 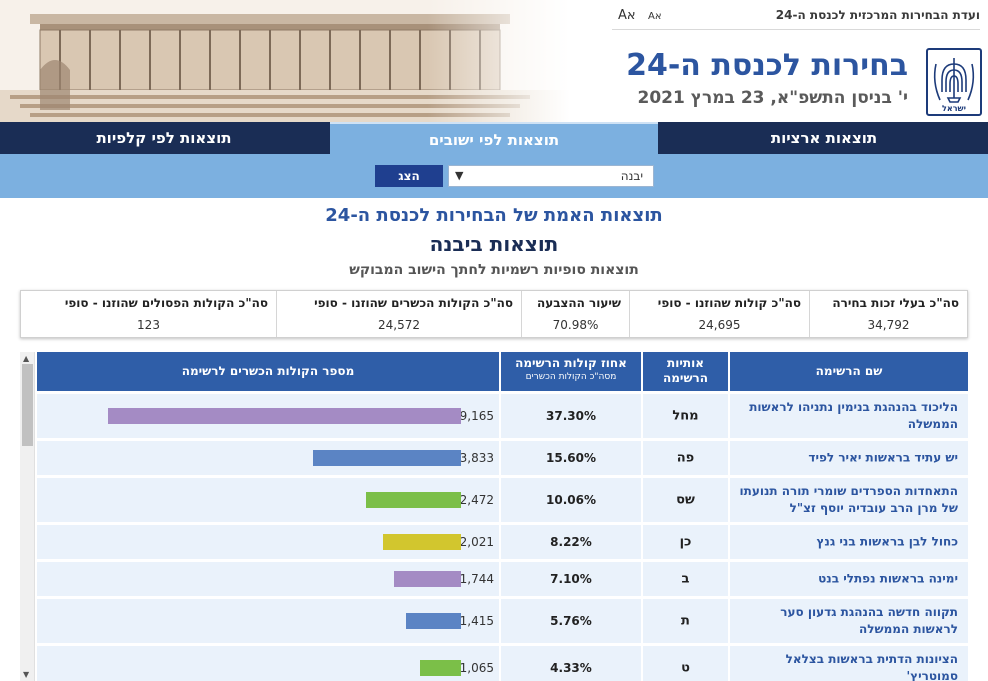 I want to click on summary-label: סה"כ הקולות הכשרים שהוזנו - סופי, so click(x=413, y=303).